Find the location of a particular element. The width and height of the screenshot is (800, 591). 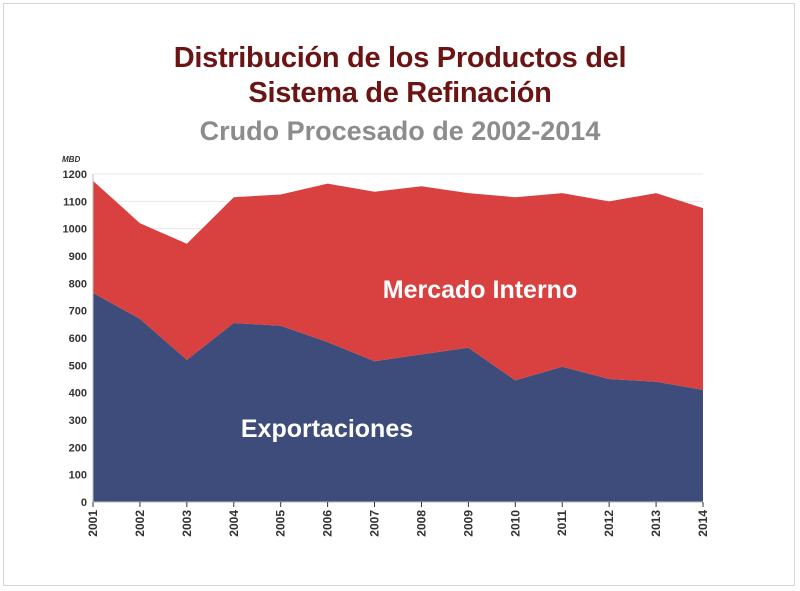

x-tick-label: 2005 is located at coordinates (281, 523).